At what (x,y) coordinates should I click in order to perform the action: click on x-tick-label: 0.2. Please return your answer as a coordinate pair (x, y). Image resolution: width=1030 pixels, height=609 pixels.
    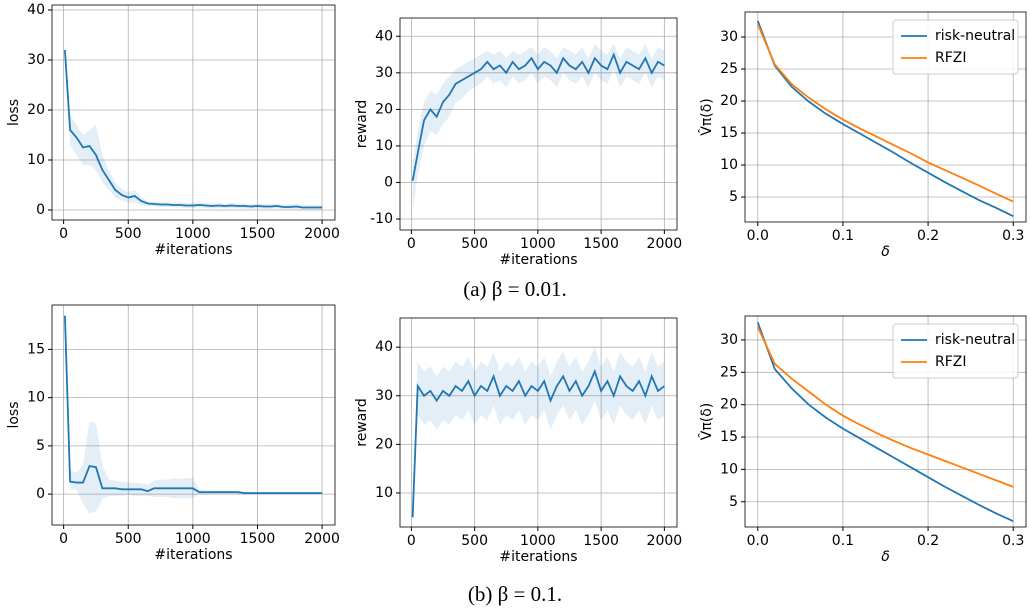
    Looking at the image, I should click on (928, 236).